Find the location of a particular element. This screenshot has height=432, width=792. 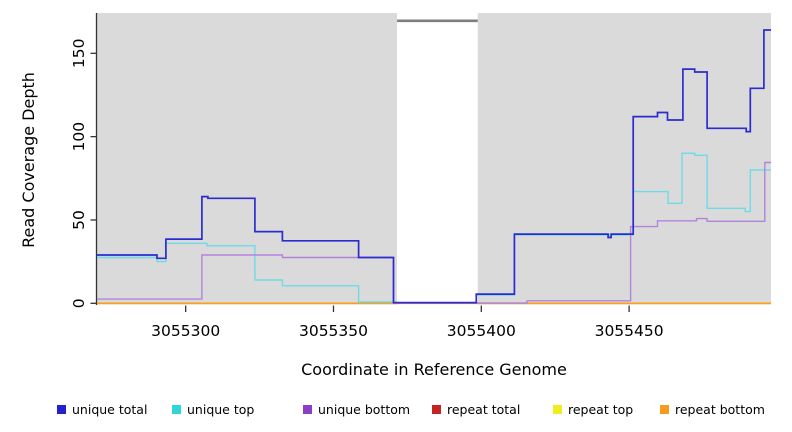

legend-label-repeat-bottom: repeat bottom is located at coordinates (720, 409).